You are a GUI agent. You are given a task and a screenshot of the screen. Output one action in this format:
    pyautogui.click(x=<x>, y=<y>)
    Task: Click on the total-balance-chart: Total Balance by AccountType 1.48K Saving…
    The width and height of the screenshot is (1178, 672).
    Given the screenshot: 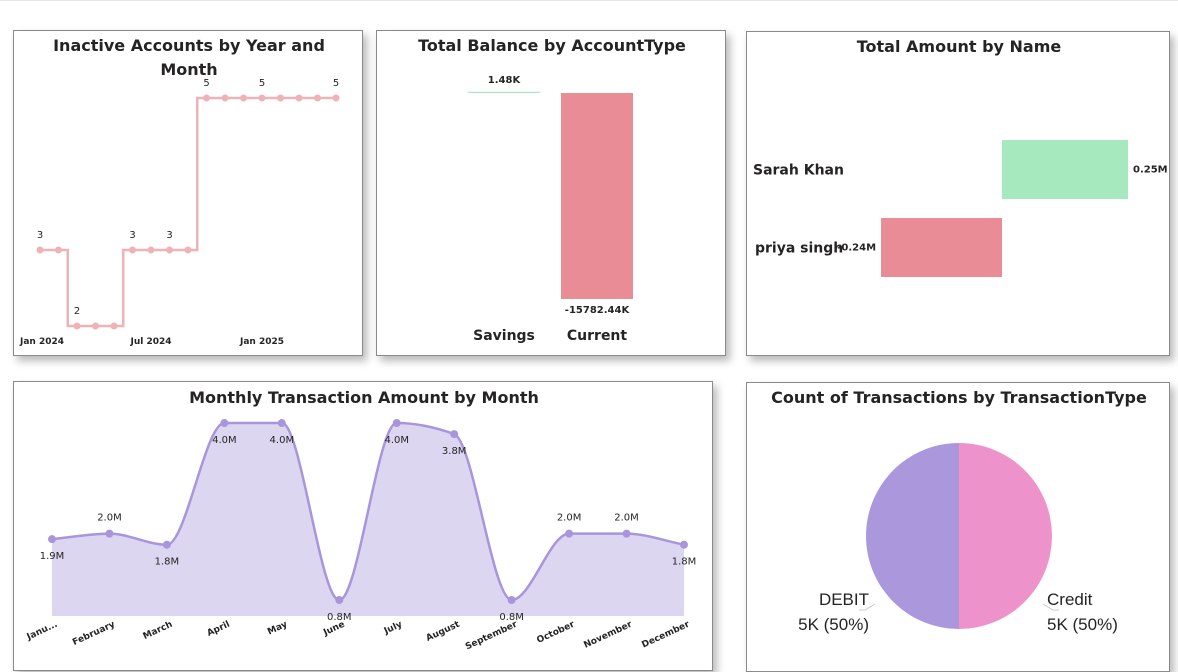 What is the action you would take?
    pyautogui.click(x=552, y=190)
    